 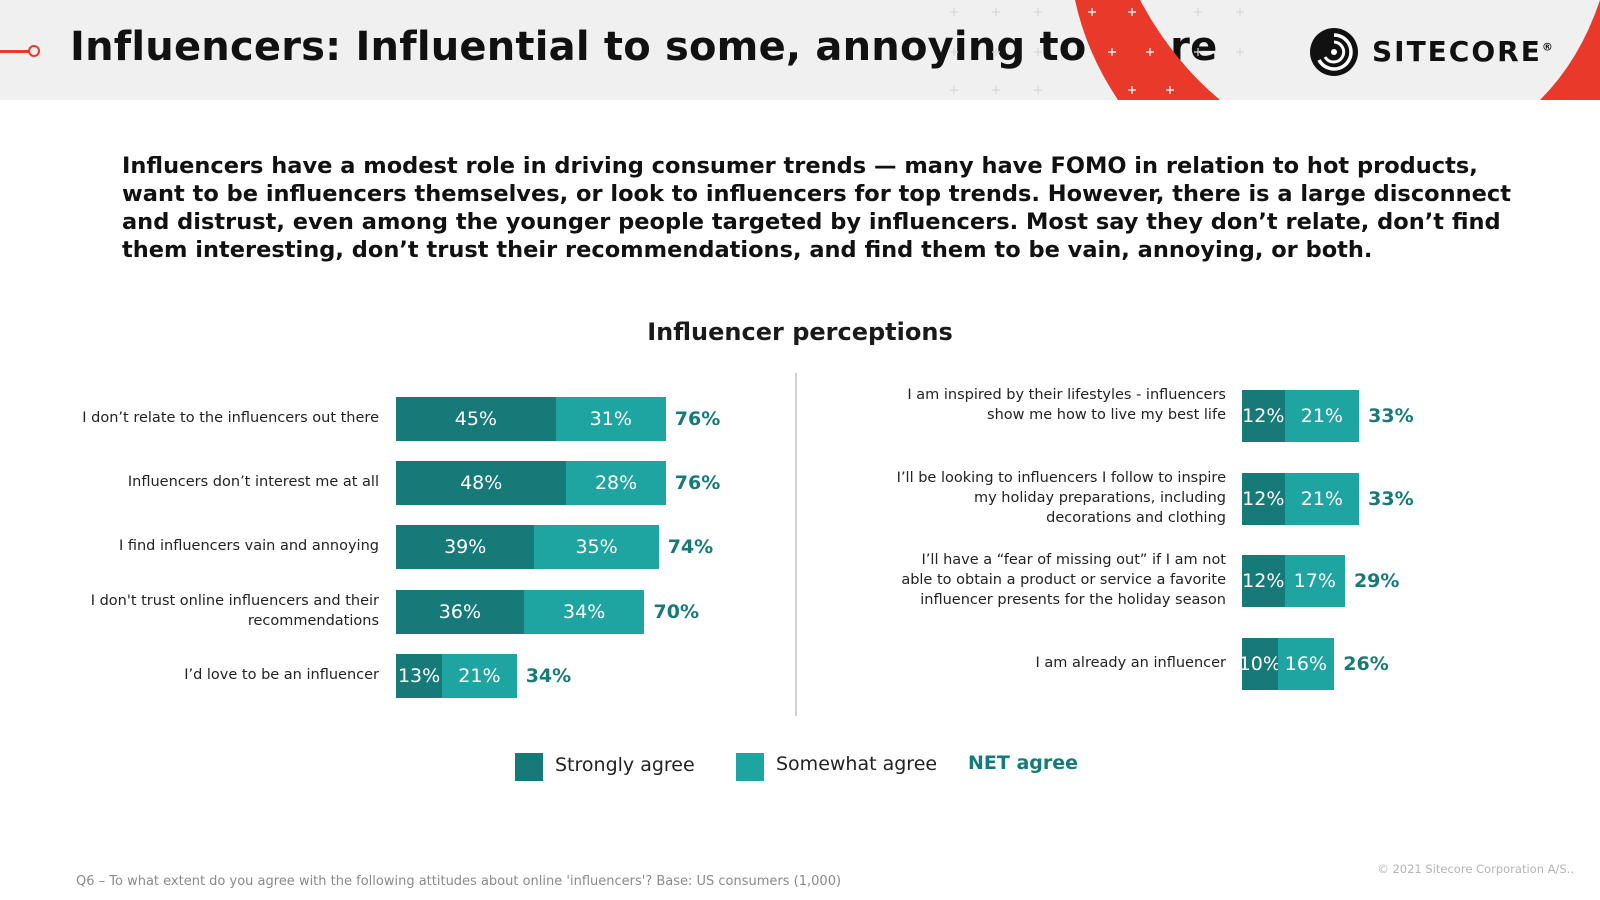 I want to click on legend-label-strongly: Strongly agree, so click(x=625, y=765).